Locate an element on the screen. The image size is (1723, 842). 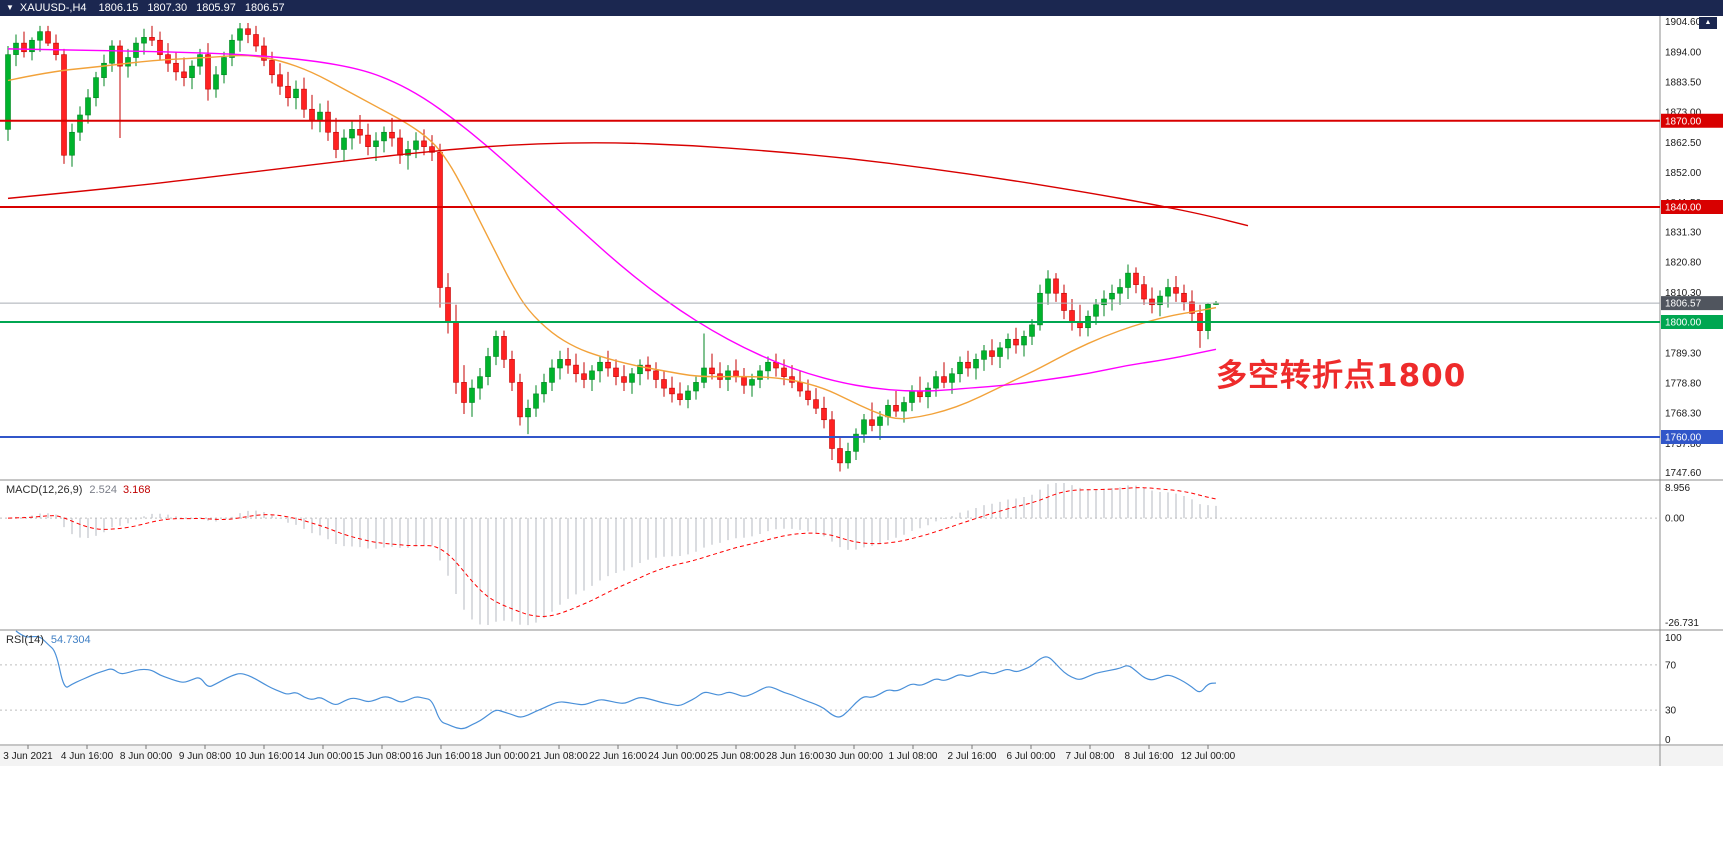
macd-value-signal: 3.168 is located at coordinates (136, 490).